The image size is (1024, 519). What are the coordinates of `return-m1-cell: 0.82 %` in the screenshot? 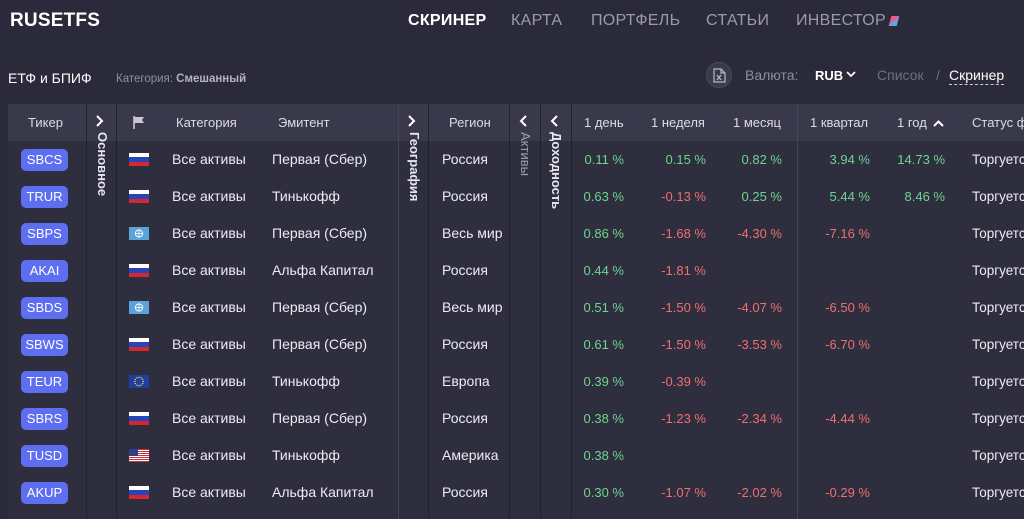 It's located at (761, 159).